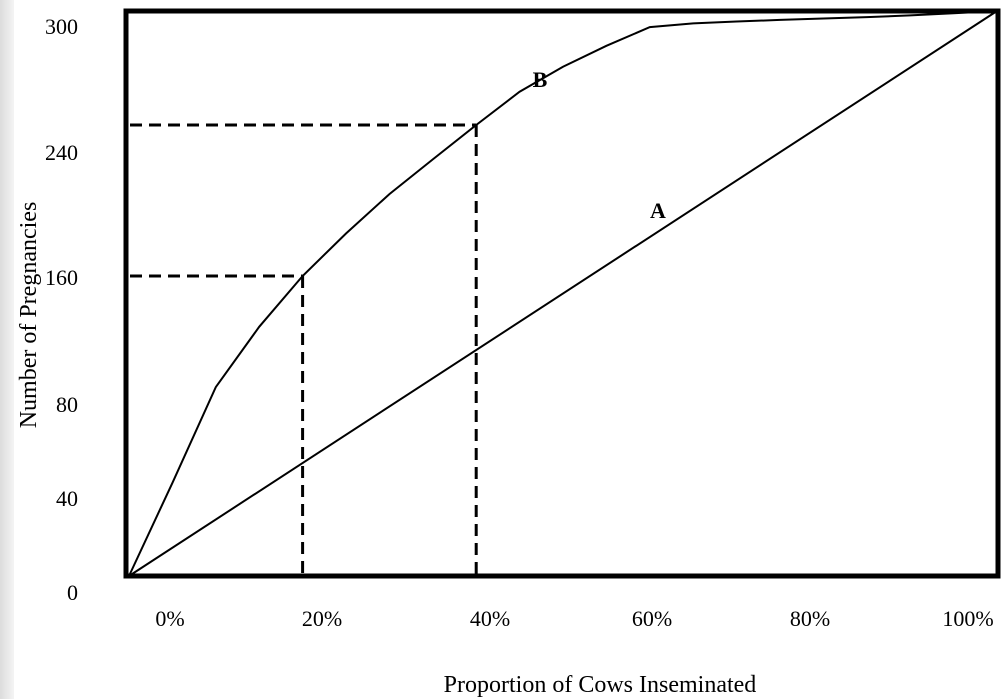 This screenshot has height=699, width=1001. I want to click on x-tick-label: 0%, so click(169, 618).